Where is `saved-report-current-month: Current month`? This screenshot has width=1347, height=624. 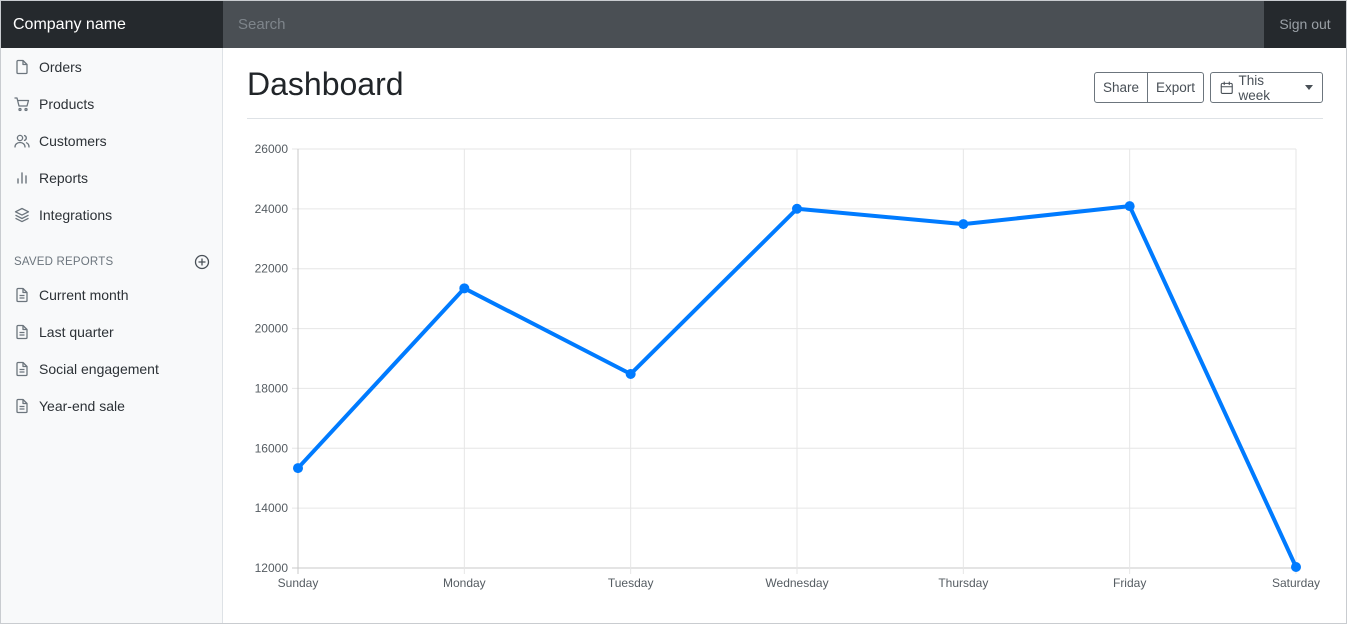
saved-report-current-month: Current month is located at coordinates (111, 294).